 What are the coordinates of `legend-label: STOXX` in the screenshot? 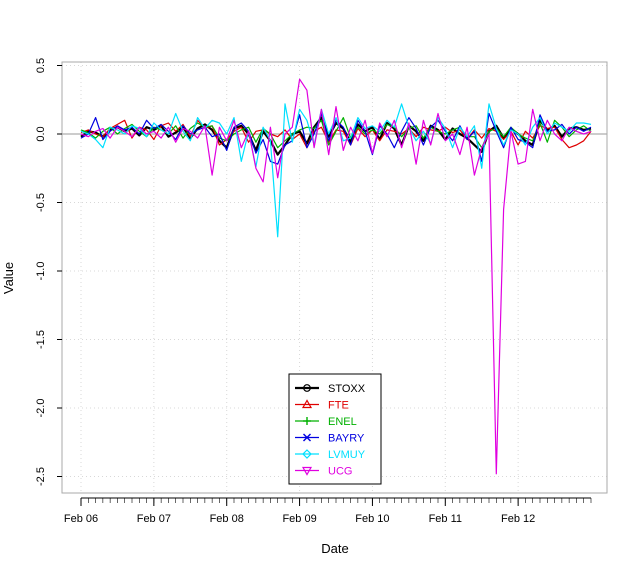 It's located at (347, 389).